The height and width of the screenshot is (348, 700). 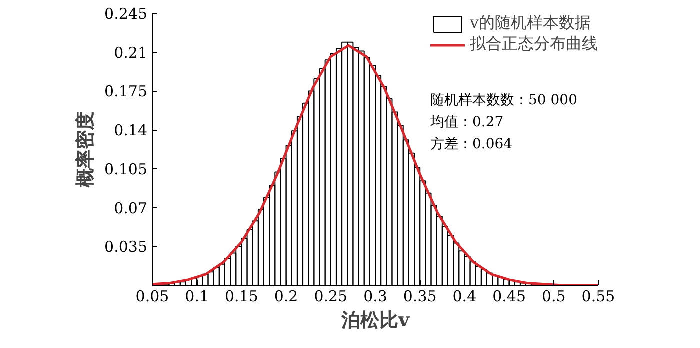 I want to click on x-tick-label: 0.45, so click(x=509, y=297).